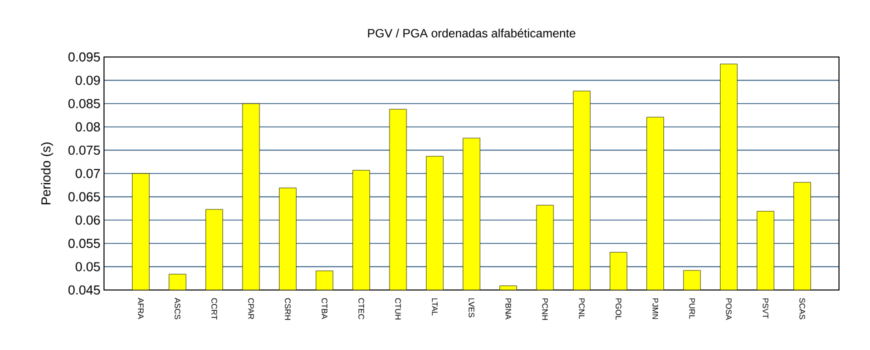  What do you see at coordinates (141, 309) in the screenshot?
I see `x-tick-label: AFRA` at bounding box center [141, 309].